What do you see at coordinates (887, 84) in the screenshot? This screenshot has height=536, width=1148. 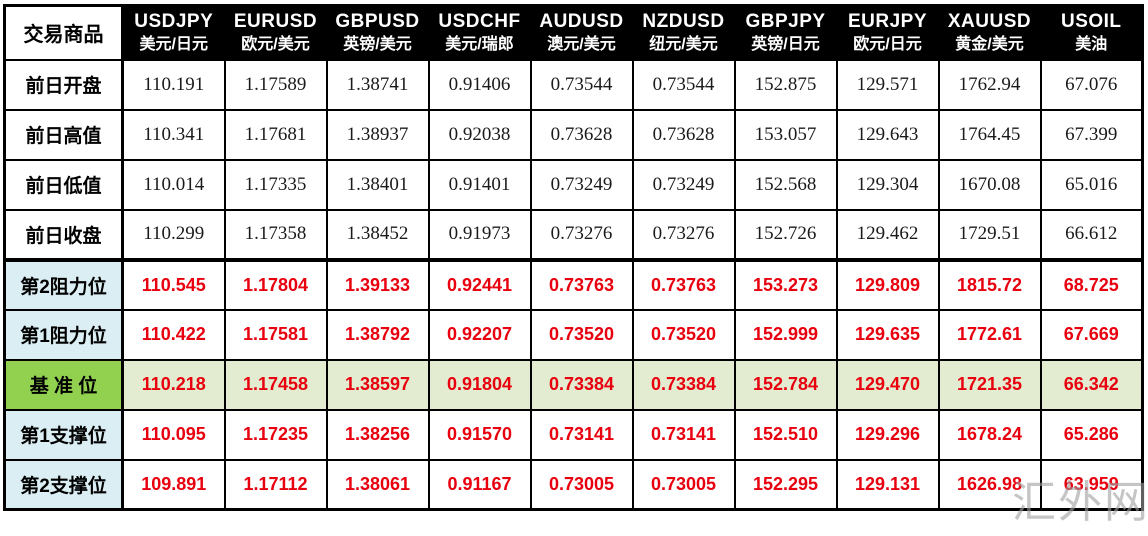 I see `table-cell: 129.571` at bounding box center [887, 84].